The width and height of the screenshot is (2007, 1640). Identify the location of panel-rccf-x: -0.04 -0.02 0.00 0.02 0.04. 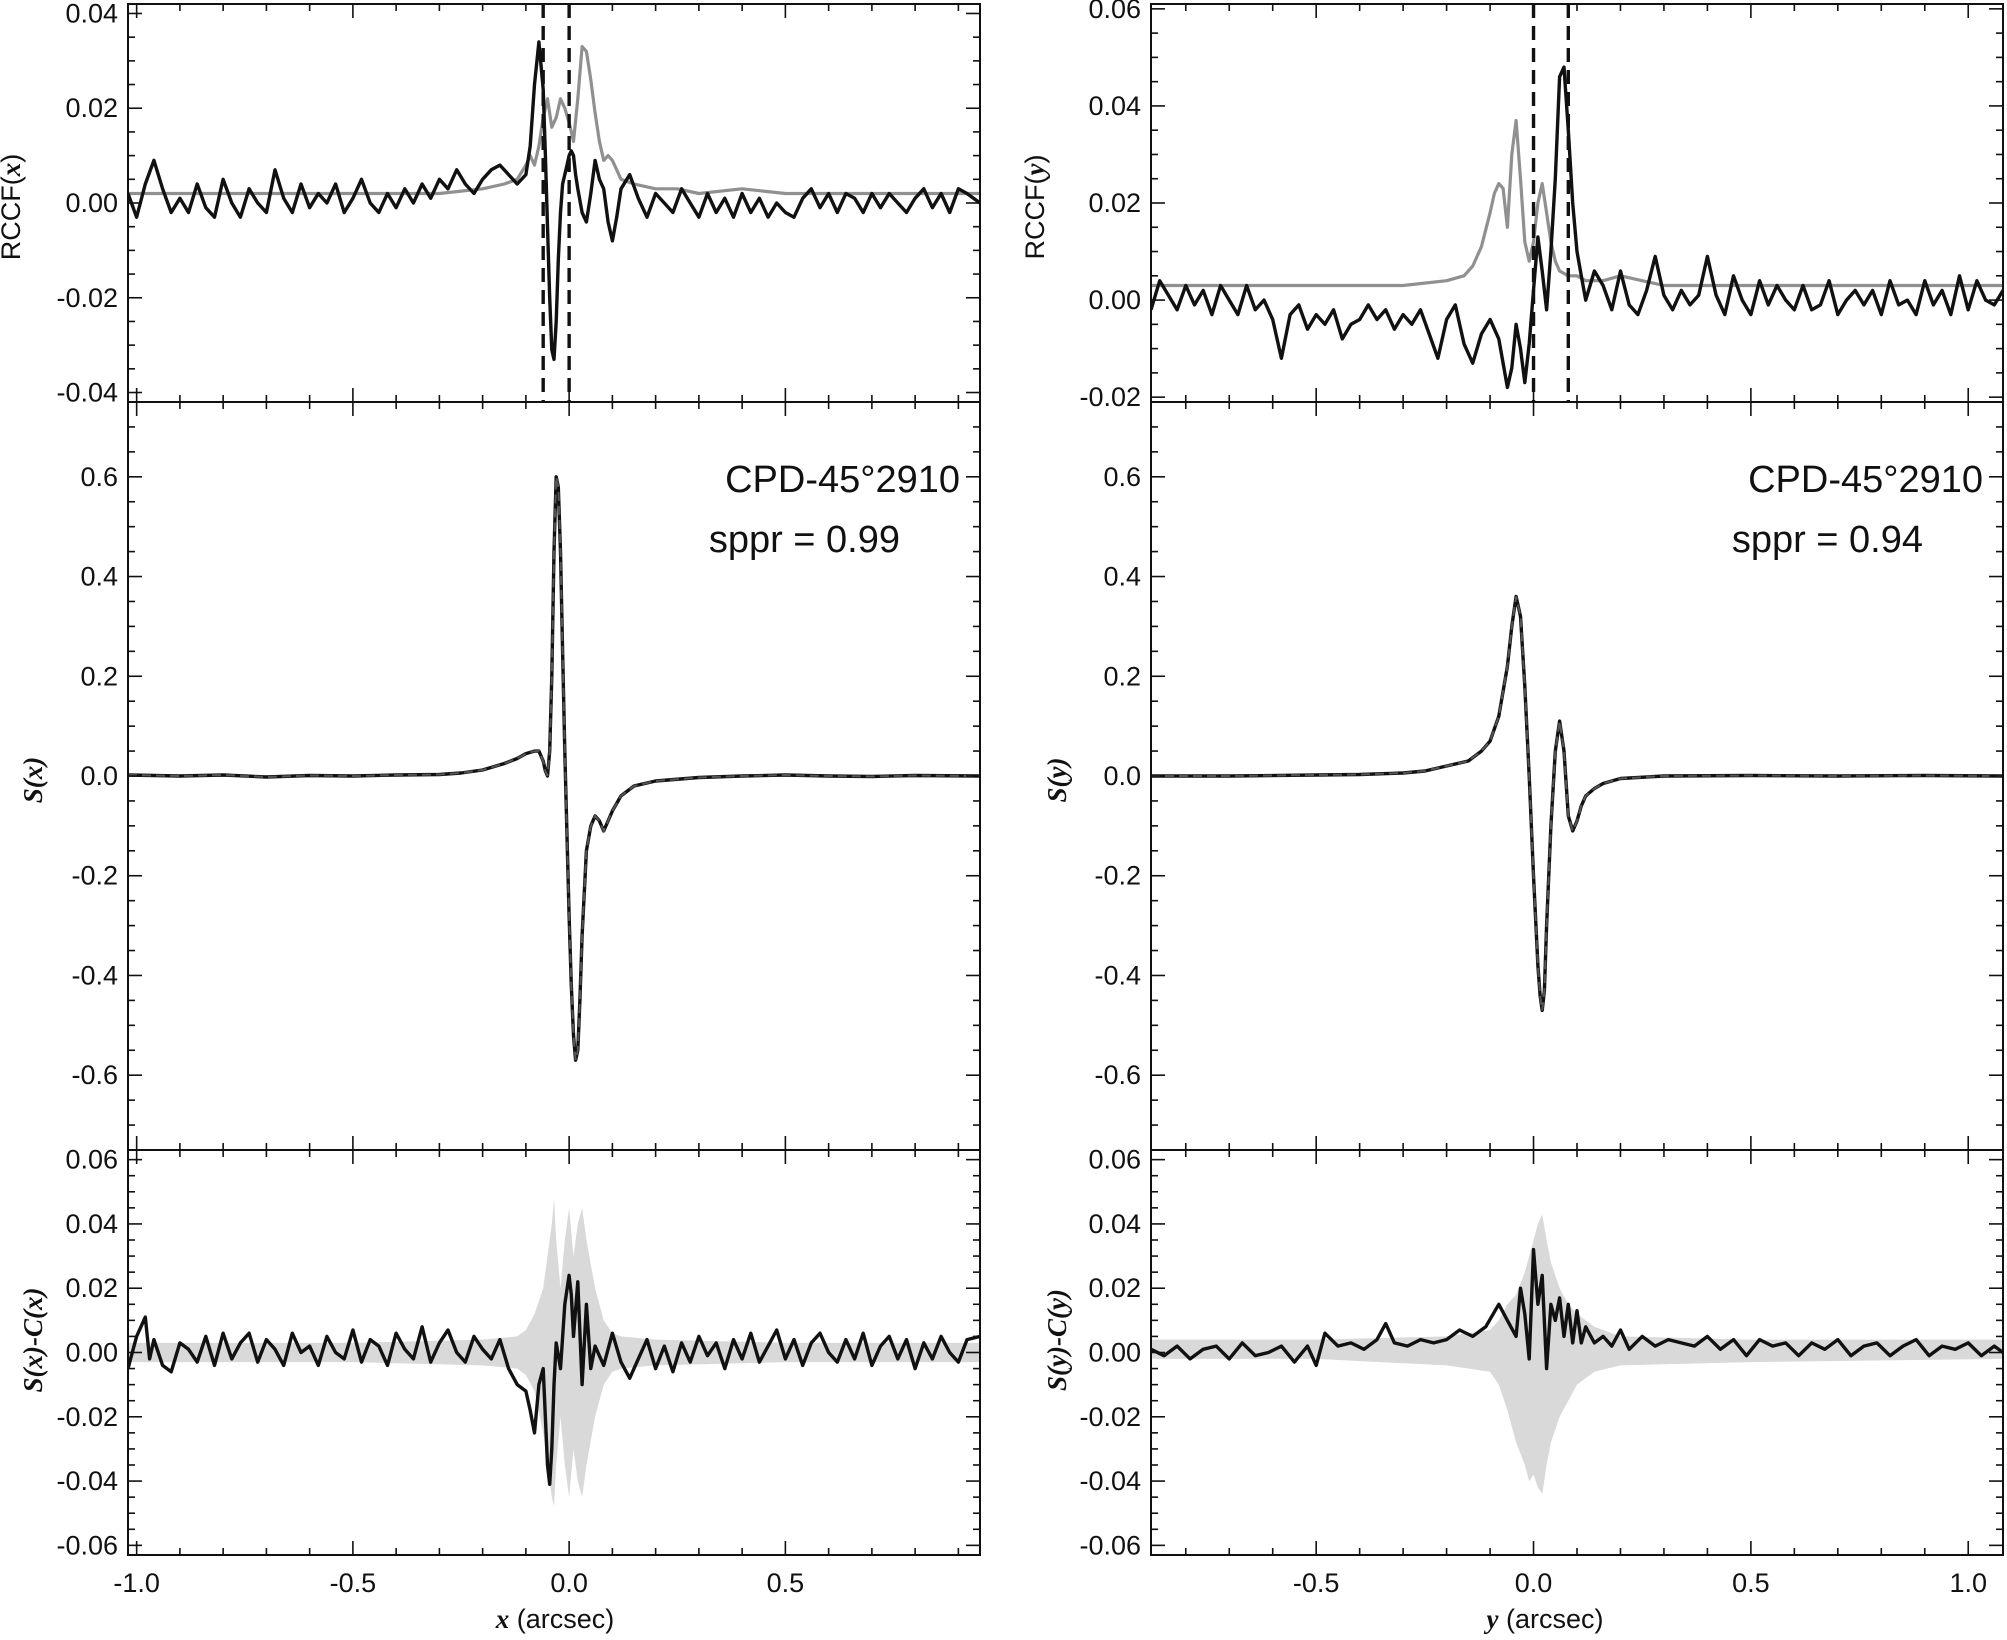
(518, 204).